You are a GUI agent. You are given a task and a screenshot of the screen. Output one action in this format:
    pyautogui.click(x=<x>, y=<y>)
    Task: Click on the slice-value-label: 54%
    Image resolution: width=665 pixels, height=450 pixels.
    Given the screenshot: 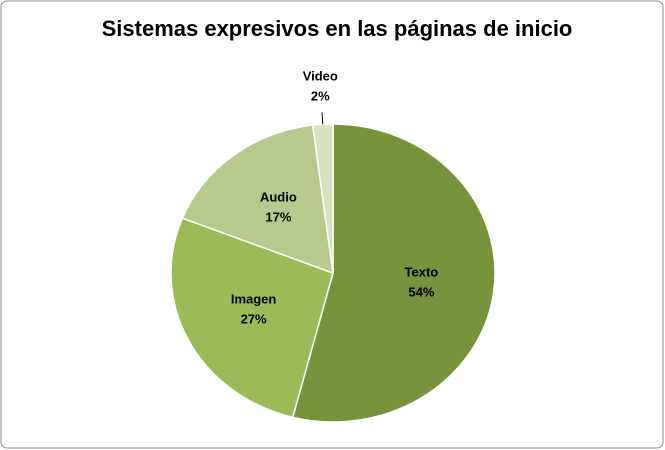 What is the action you would take?
    pyautogui.click(x=421, y=292)
    